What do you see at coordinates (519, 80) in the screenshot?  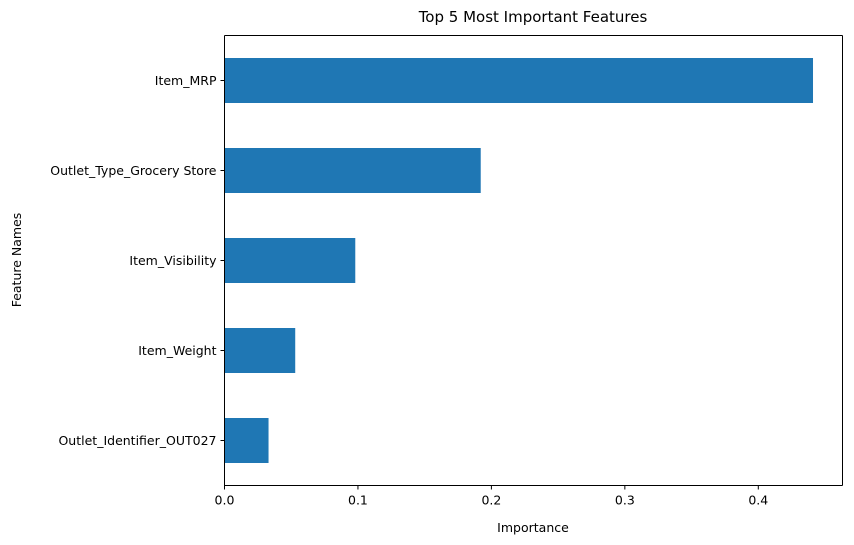 I see `bar-item-mrp` at bounding box center [519, 80].